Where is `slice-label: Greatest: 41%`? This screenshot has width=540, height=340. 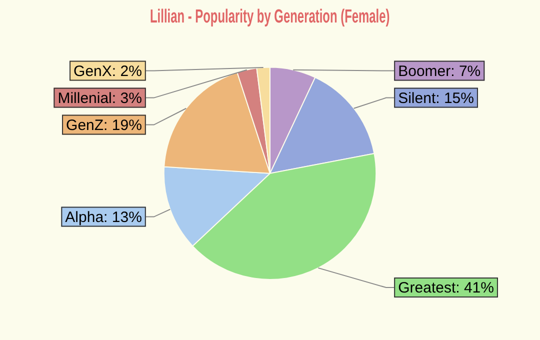 slice-label: Greatest: 41% is located at coordinates (446, 288).